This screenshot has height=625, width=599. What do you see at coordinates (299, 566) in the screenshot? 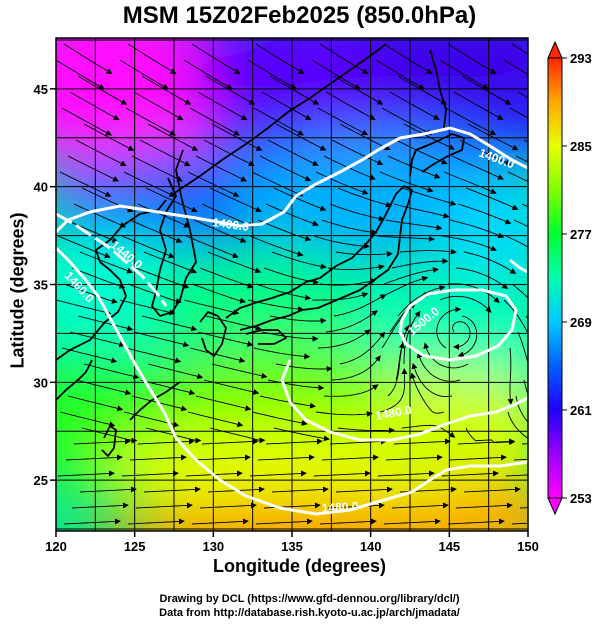
I see `x-axis-label: Longitude (degrees)` at bounding box center [299, 566].